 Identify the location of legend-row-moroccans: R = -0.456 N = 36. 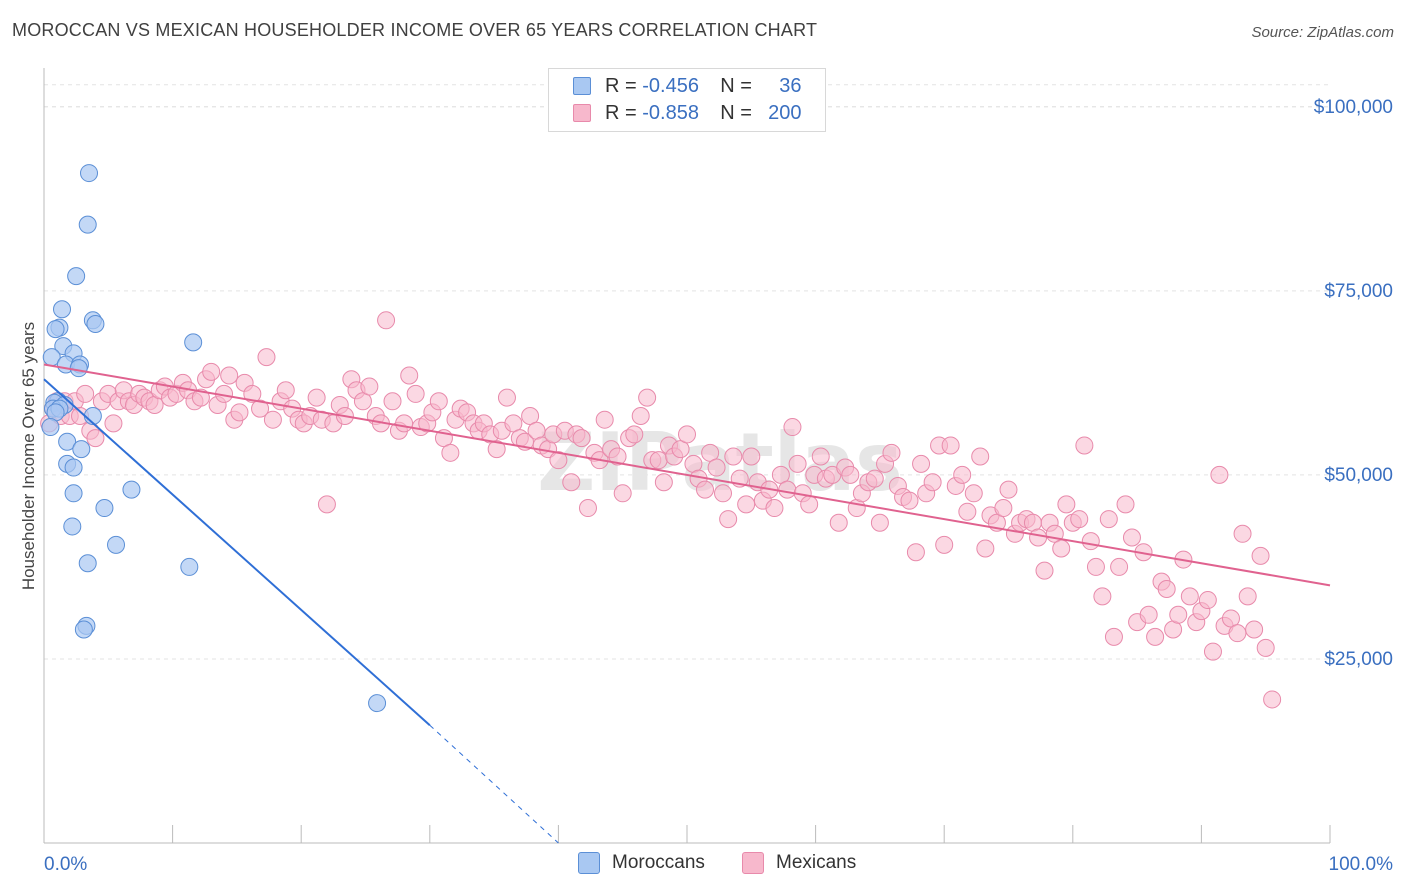
(687, 86).